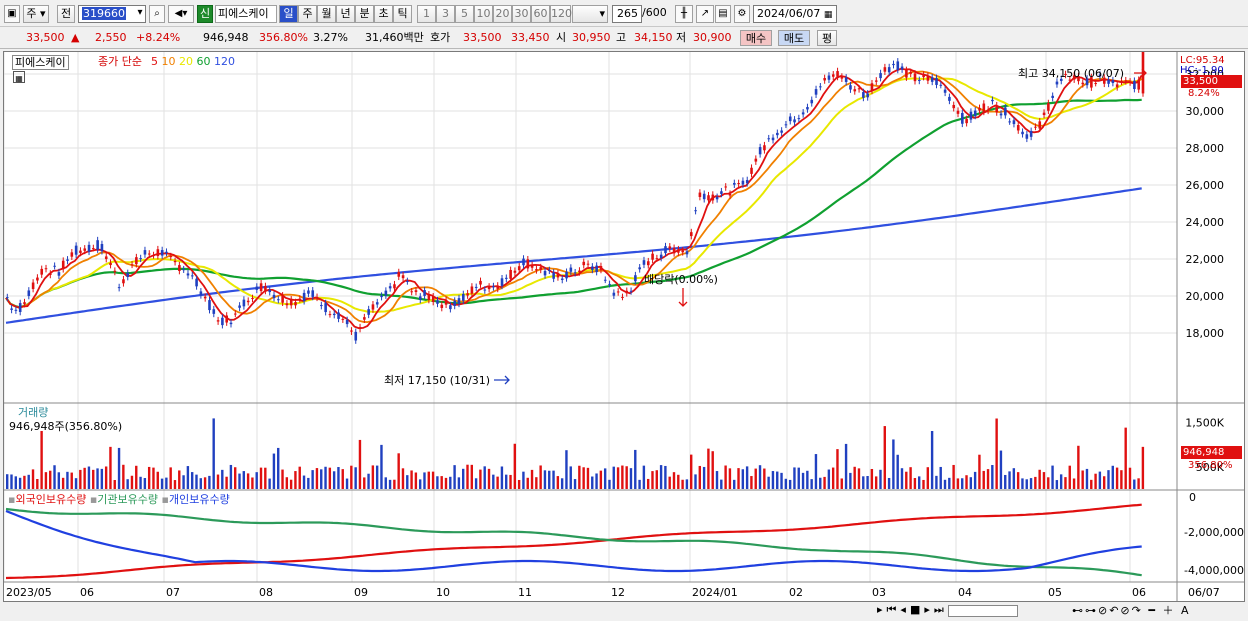 Image resolution: width=1248 pixels, height=621 pixels. I want to click on open-label: 시, so click(561, 37).